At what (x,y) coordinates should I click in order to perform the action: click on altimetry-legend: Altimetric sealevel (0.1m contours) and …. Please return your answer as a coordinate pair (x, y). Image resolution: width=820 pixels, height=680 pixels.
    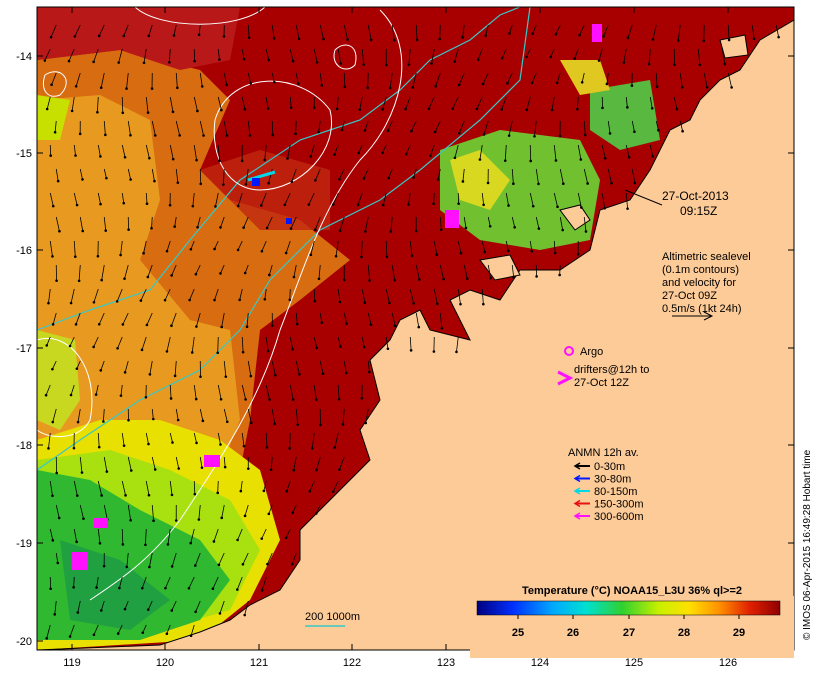
    Looking at the image, I should click on (706, 286).